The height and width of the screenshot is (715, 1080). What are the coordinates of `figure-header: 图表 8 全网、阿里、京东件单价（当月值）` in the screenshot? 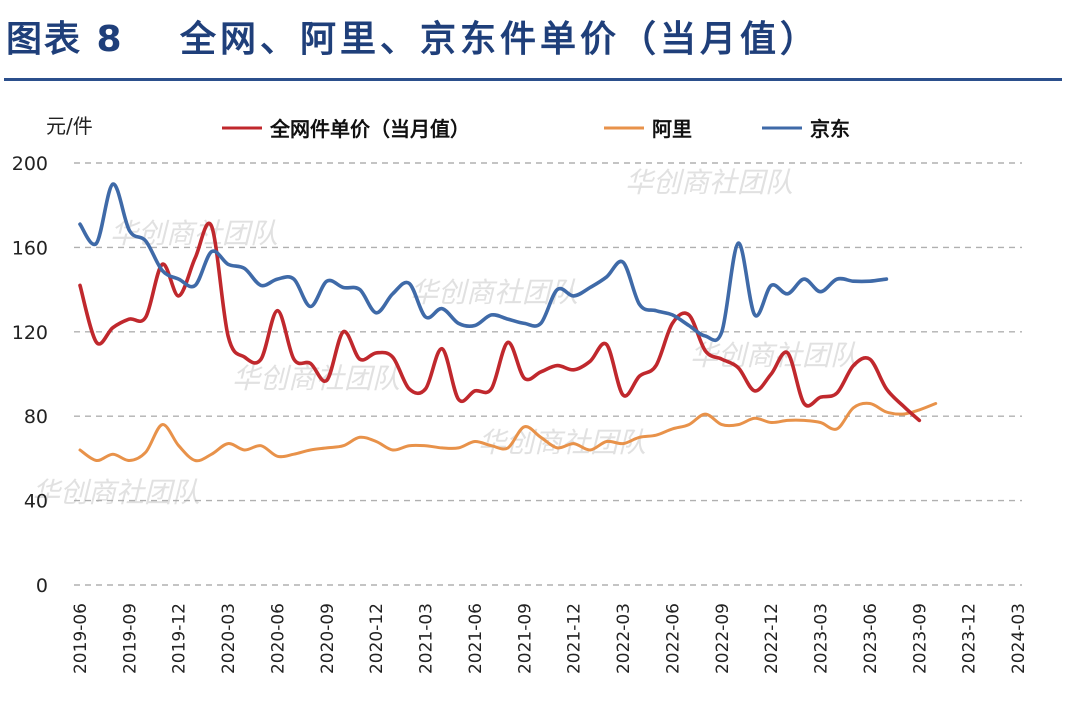 It's located at (540, 42).